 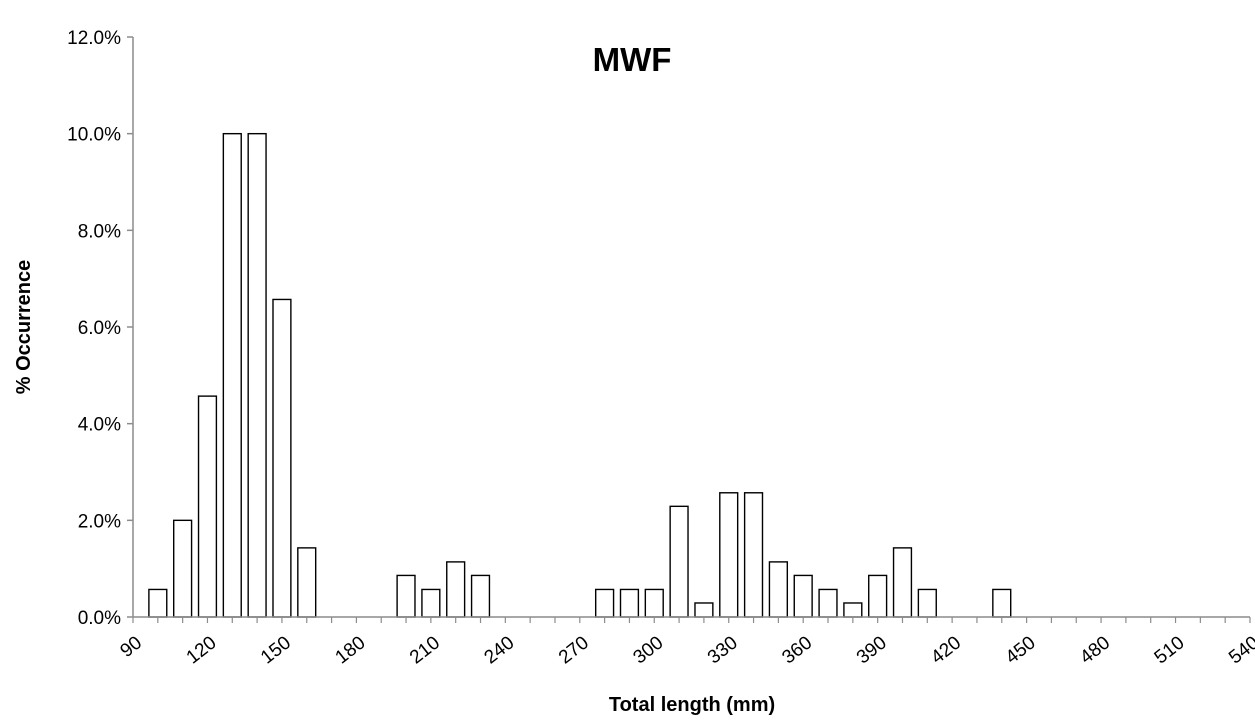 I want to click on x-tick-label: 480, so click(x=1095, y=650).